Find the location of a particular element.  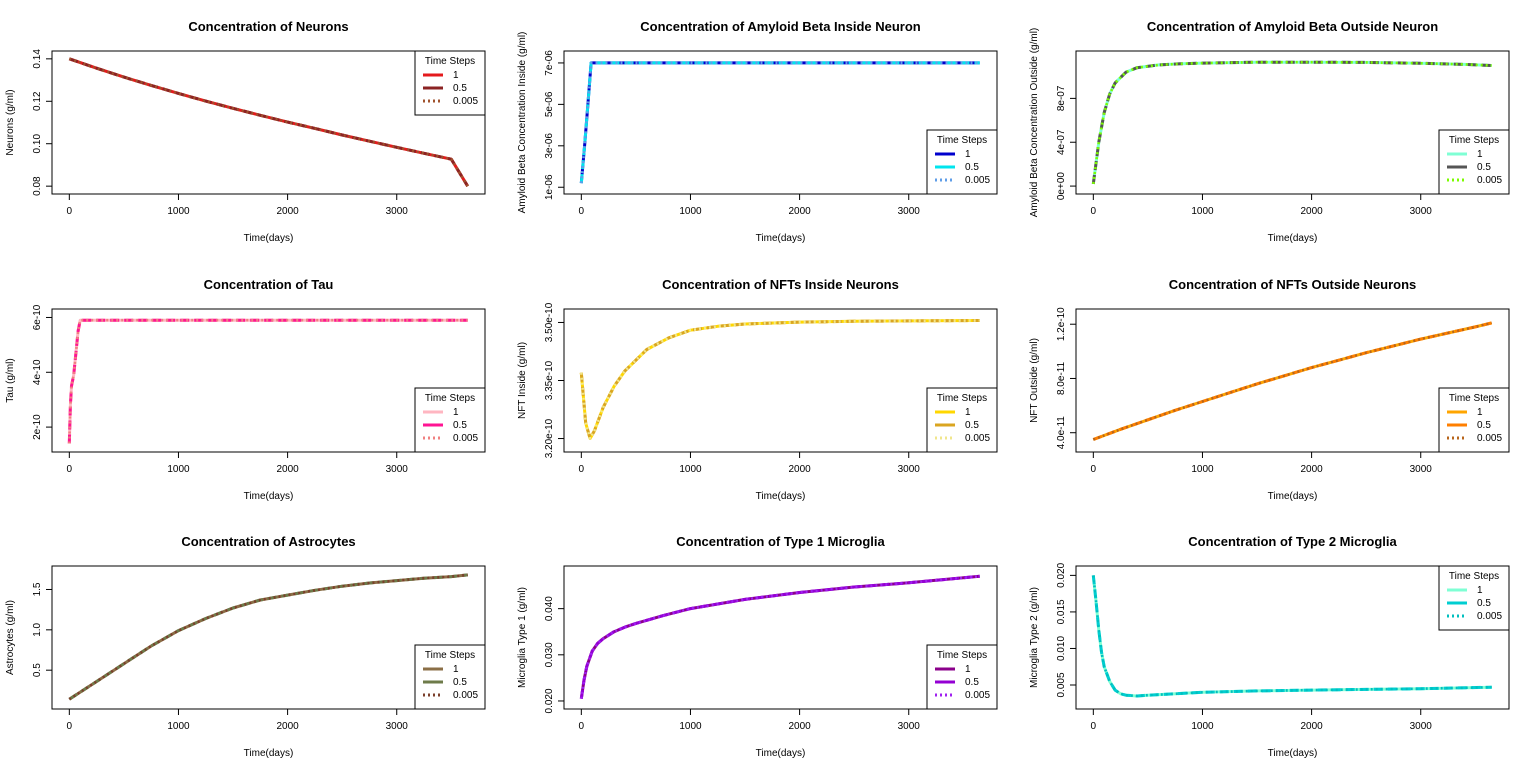

y-axis-label: Amyloid Beta Concentration Inside (g/ml) is located at coordinates (522, 123).